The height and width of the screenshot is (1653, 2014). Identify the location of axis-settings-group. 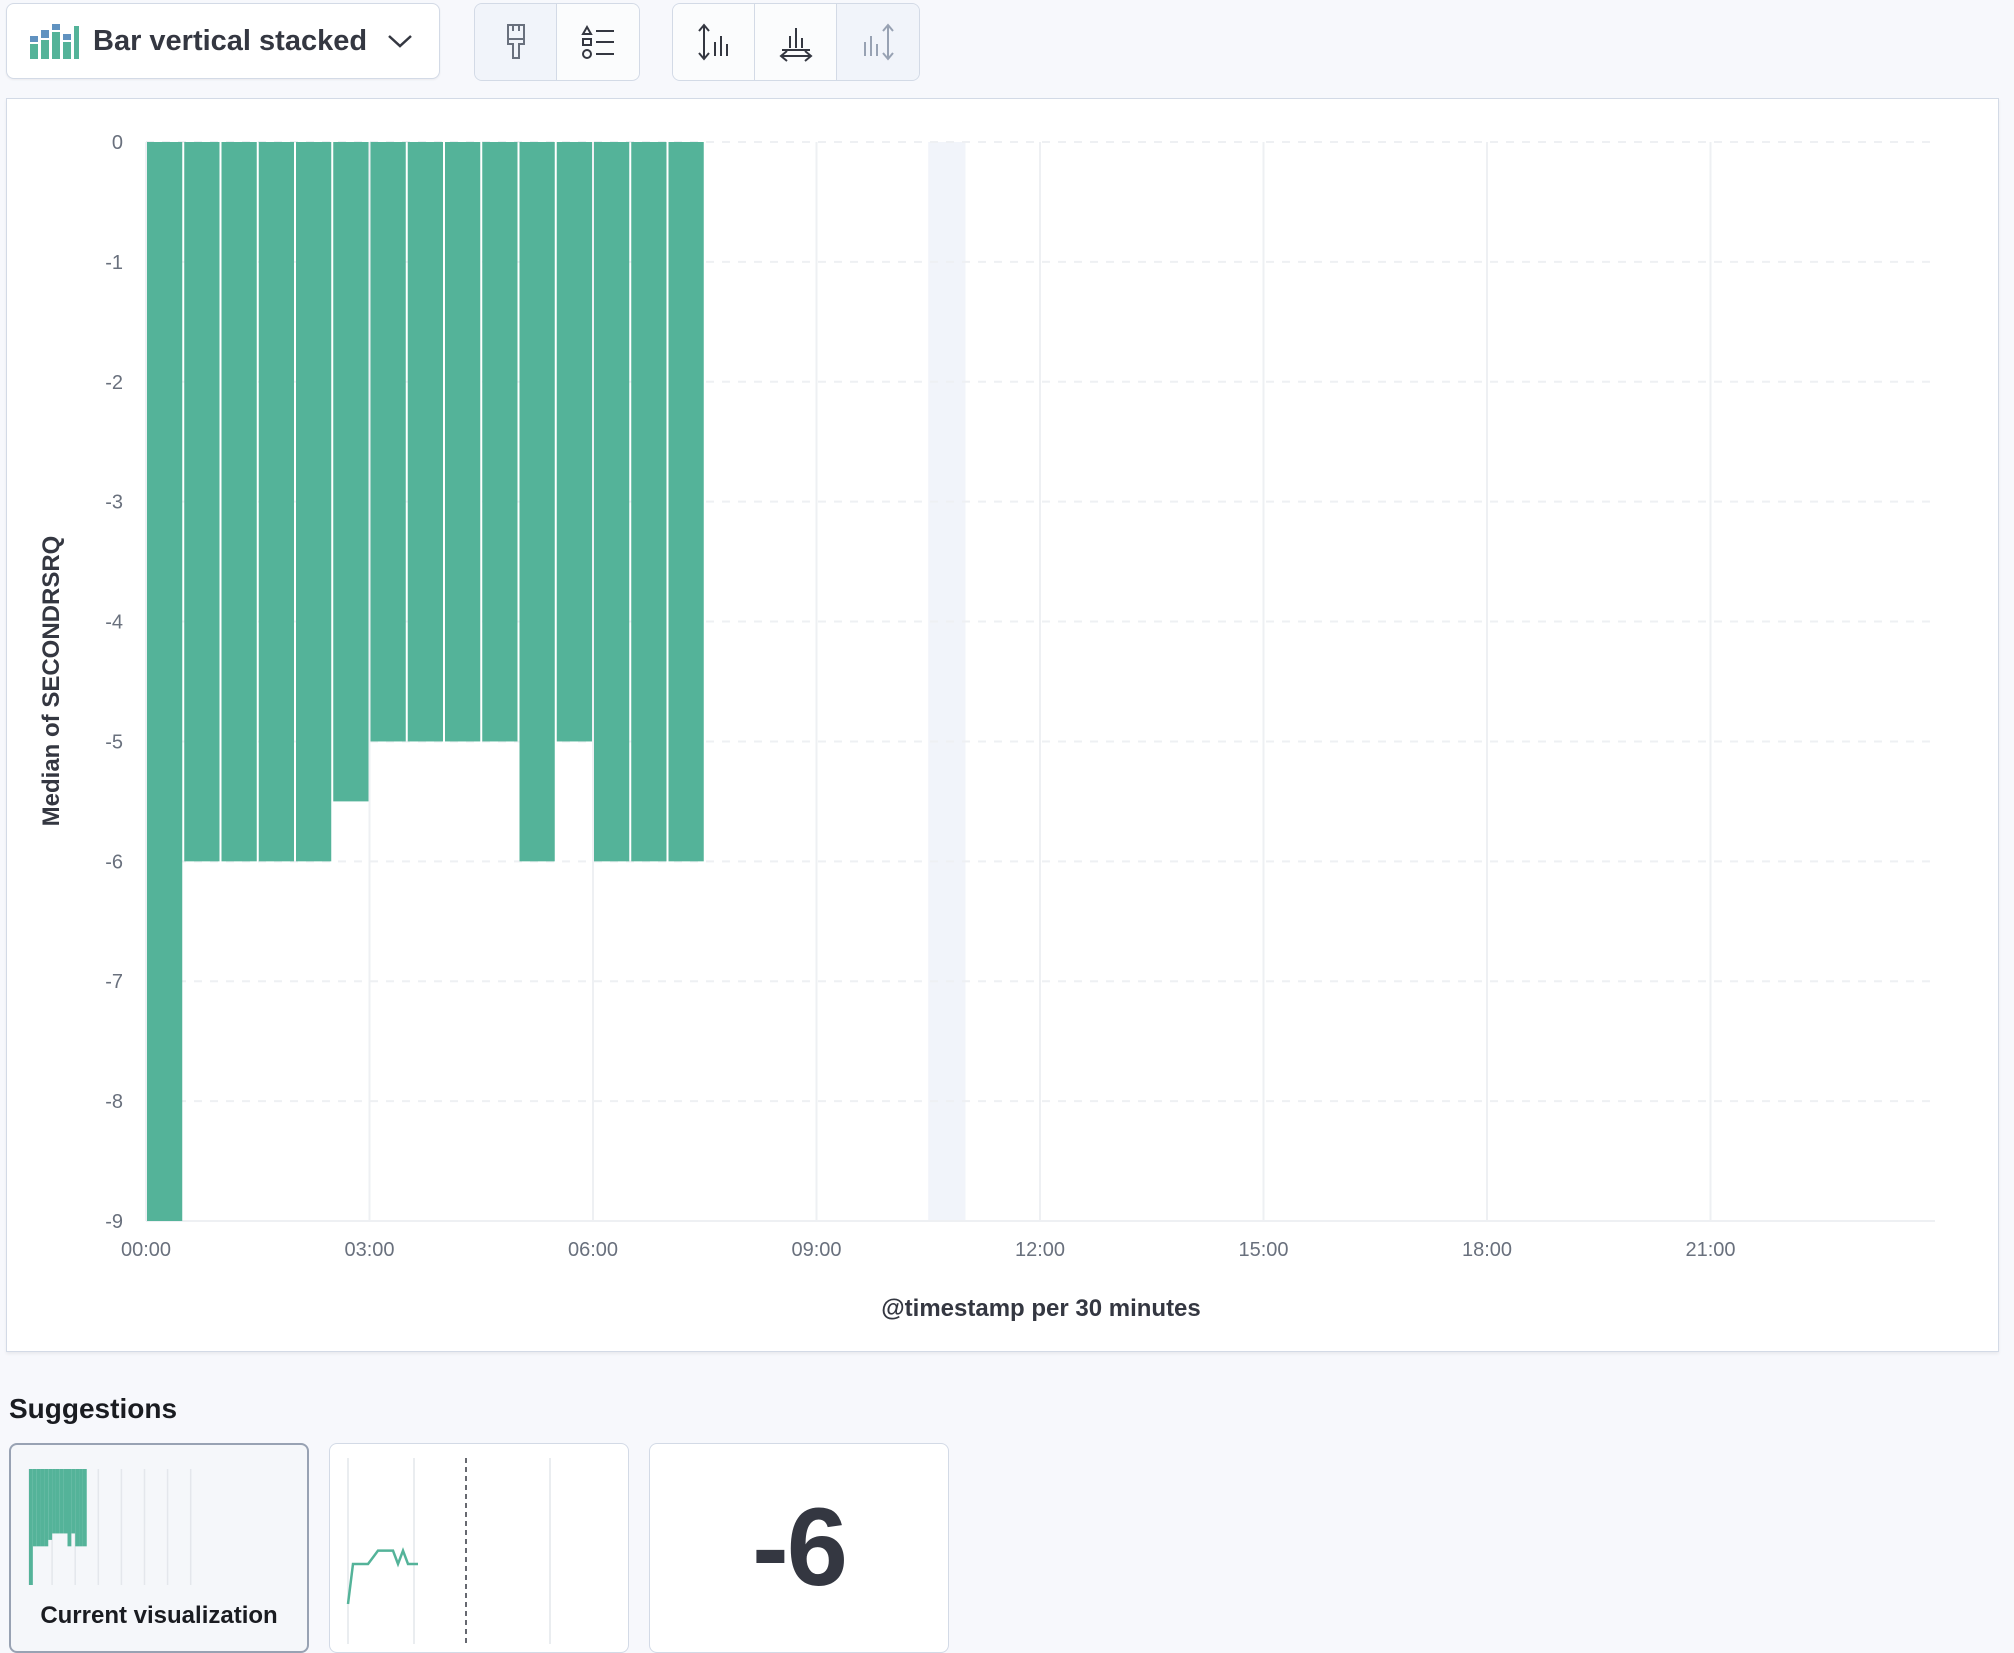
(796, 42).